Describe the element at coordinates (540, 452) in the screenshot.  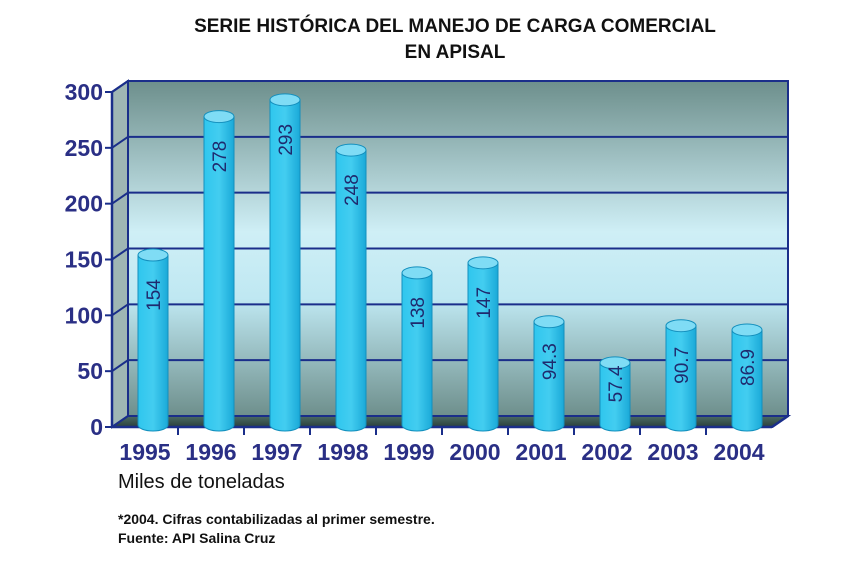
I see `x-tick-label: 2001` at that location.